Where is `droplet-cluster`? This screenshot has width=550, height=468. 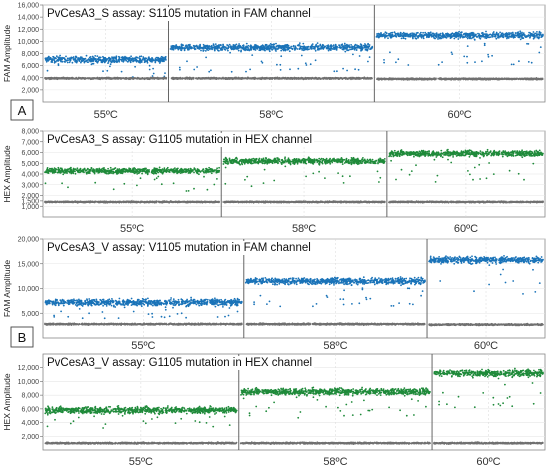
droplet-cluster is located at coordinates (105, 67).